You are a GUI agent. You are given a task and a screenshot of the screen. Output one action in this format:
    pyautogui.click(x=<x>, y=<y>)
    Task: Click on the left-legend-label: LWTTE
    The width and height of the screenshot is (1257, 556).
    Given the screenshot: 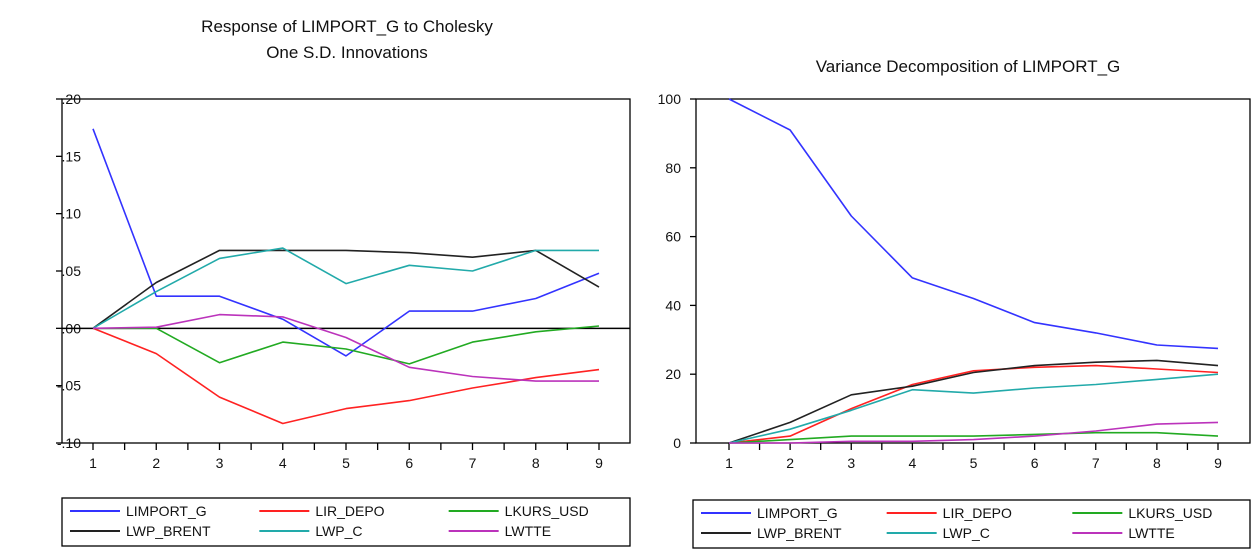 What is the action you would take?
    pyautogui.click(x=528, y=531)
    